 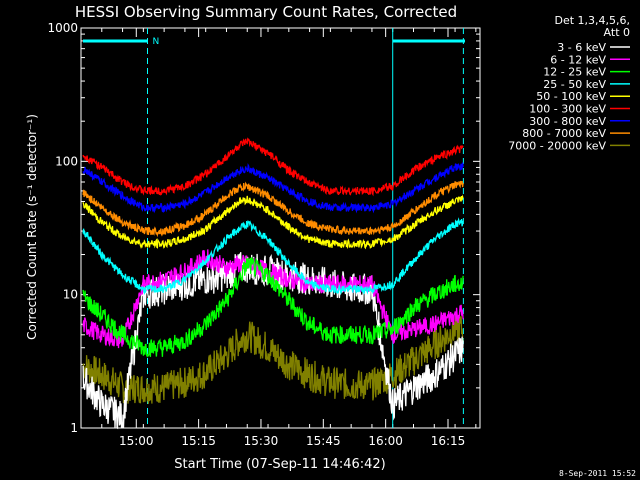 What do you see at coordinates (567, 109) in the screenshot?
I see `legend-label: 100 - 300 keV` at bounding box center [567, 109].